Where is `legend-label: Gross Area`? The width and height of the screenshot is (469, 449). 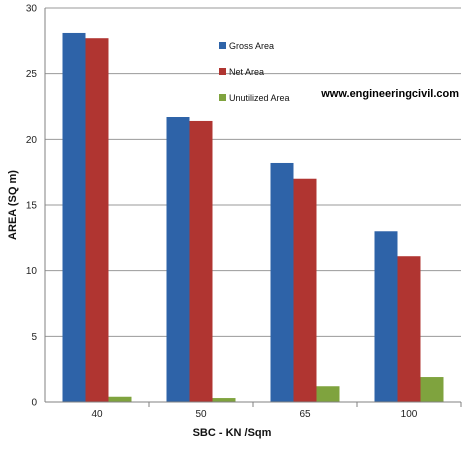 legend-label: Gross Area is located at coordinates (251, 46).